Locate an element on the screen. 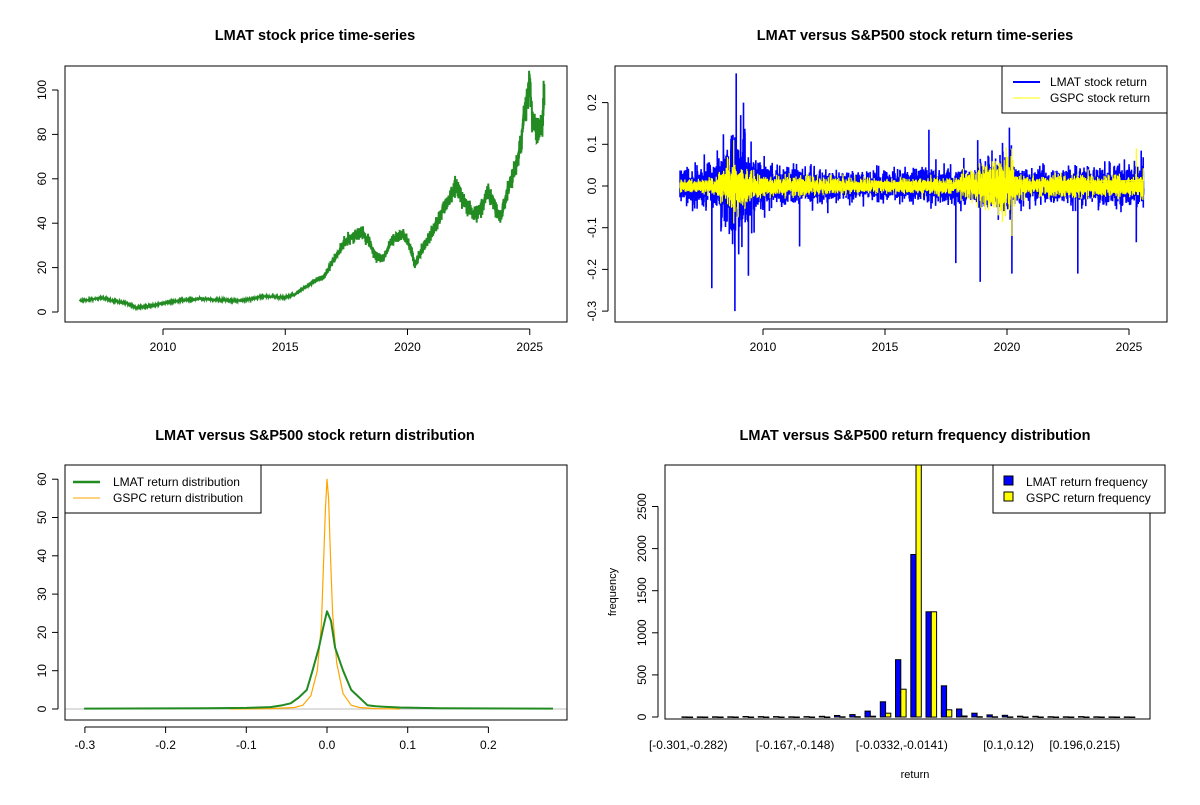 This screenshot has width=1200, height=805. x-tick-label: [0.196,0.215) is located at coordinates (1084, 745).